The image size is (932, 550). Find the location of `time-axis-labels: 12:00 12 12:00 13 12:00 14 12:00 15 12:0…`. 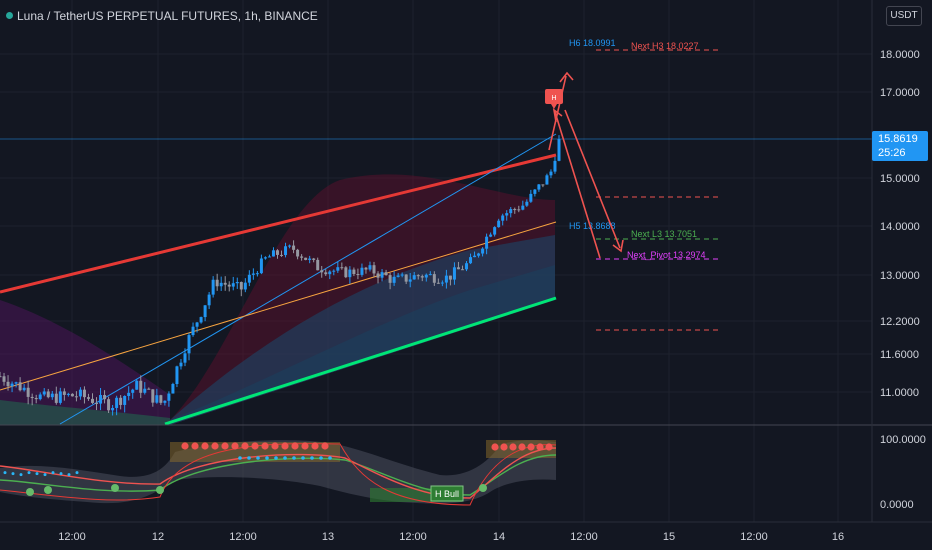

time-axis-labels: 12:00 12 12:00 13 12:00 14 12:00 15 12:0… is located at coordinates (451, 537).